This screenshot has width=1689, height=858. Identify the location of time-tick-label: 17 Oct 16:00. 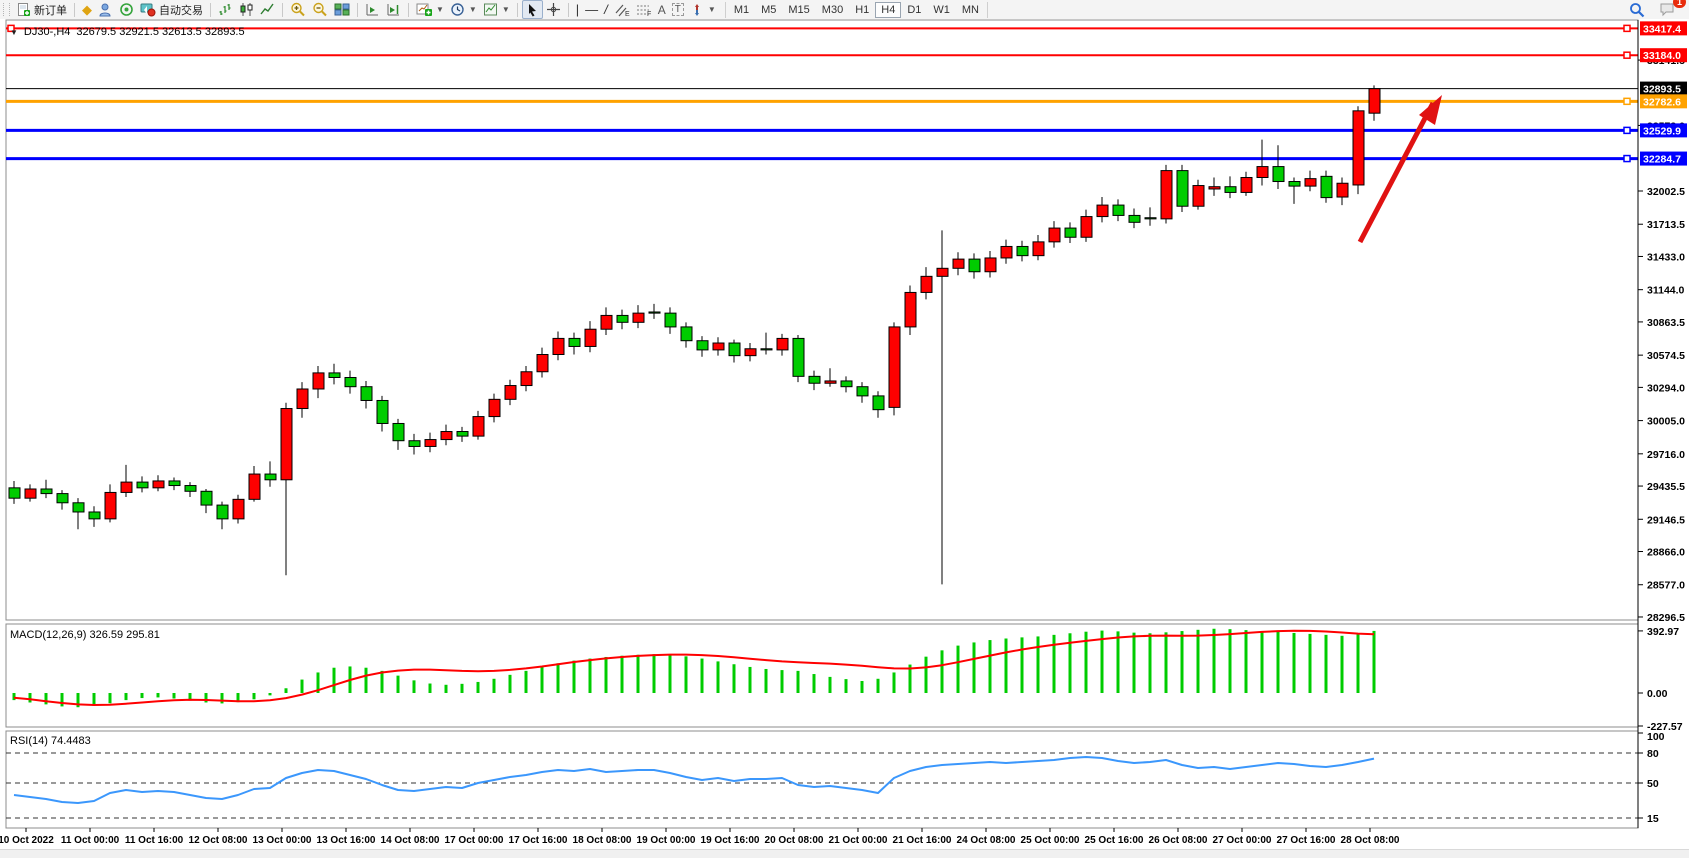
(538, 840).